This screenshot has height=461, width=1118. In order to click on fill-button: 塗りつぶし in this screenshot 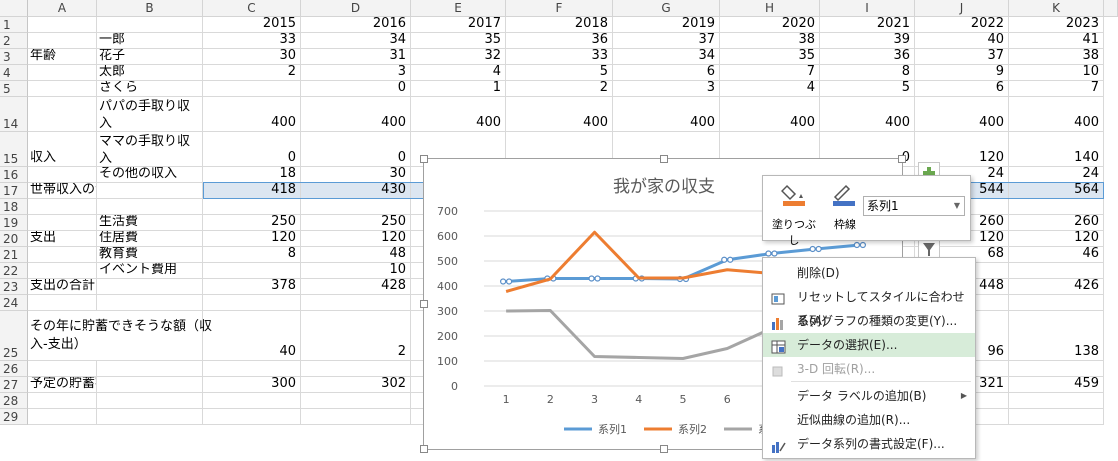, I will do `click(794, 213)`.